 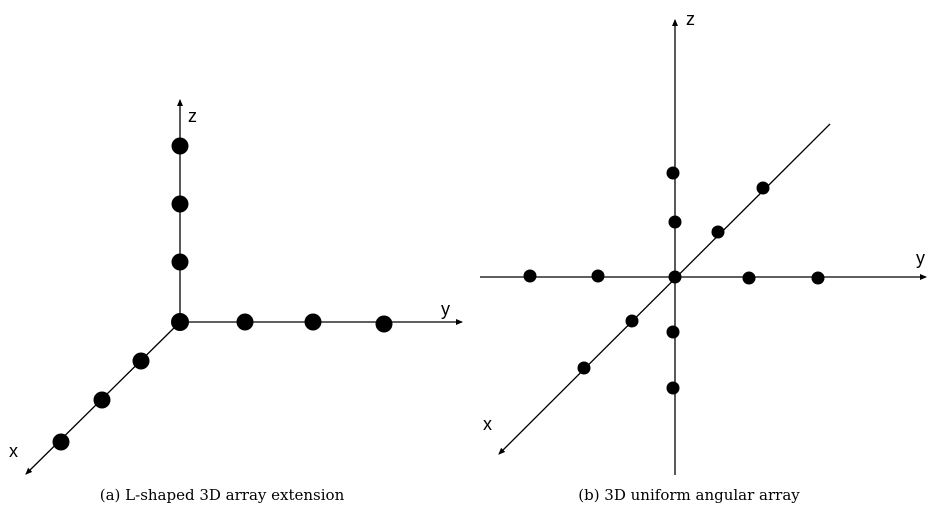 What do you see at coordinates (689, 495) in the screenshot?
I see `panel-b-caption: (b) 3D uniform angular array` at bounding box center [689, 495].